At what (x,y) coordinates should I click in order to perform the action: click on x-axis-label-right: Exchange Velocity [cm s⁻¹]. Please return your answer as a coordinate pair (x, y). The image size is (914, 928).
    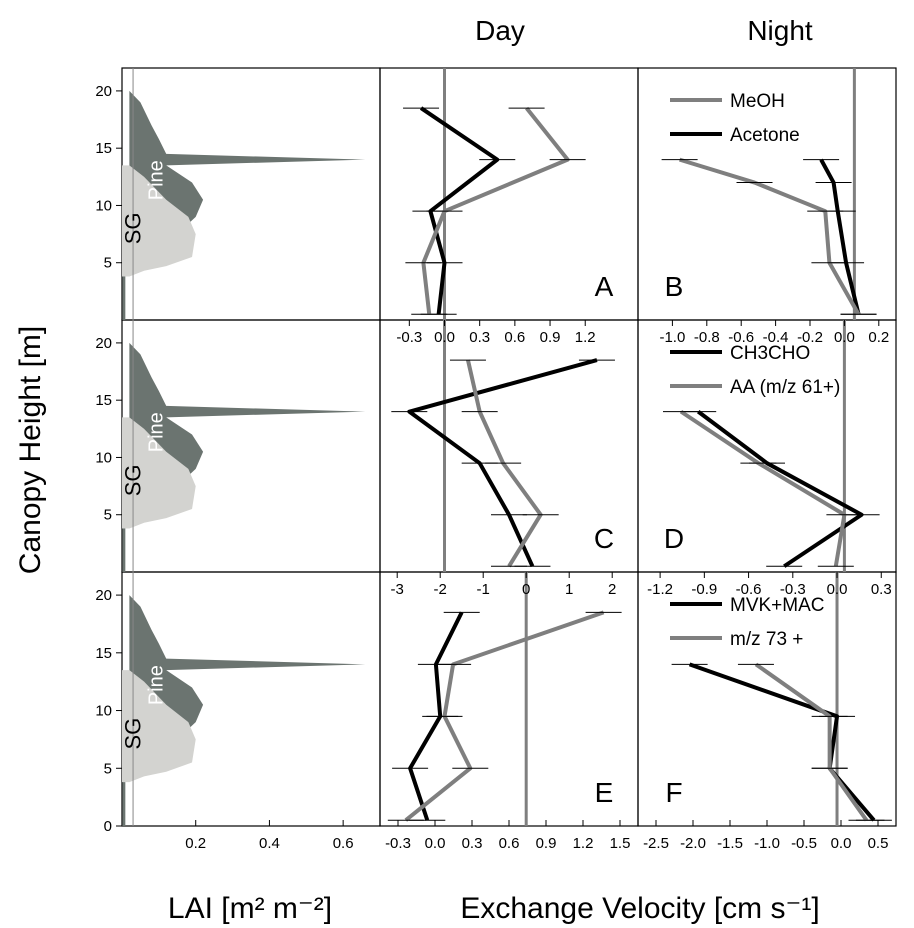
    Looking at the image, I should click on (639, 908).